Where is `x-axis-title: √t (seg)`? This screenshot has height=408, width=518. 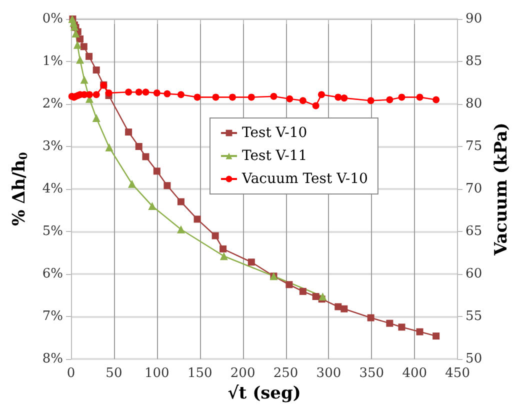
x-axis-title: √t (seg) is located at coordinates (264, 393).